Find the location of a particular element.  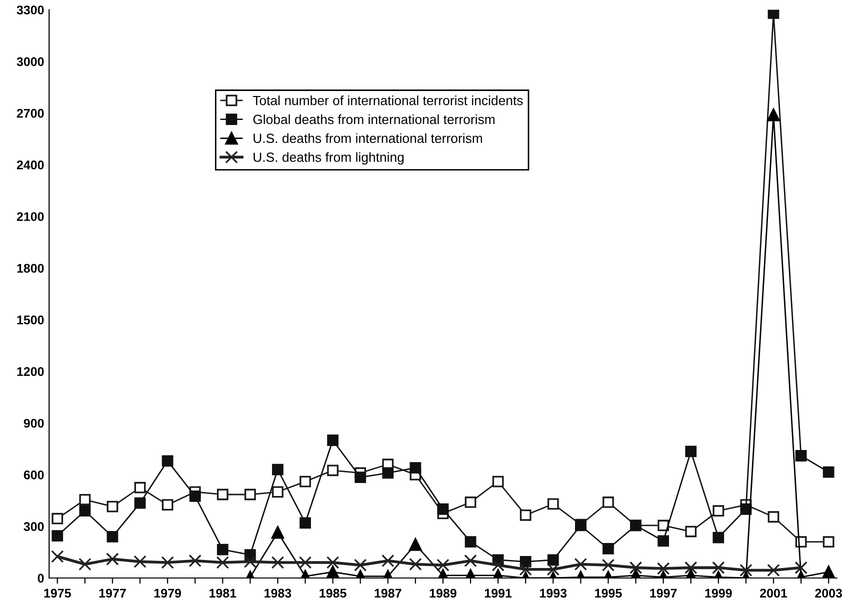

x-tick-label: 2001 is located at coordinates (774, 593).